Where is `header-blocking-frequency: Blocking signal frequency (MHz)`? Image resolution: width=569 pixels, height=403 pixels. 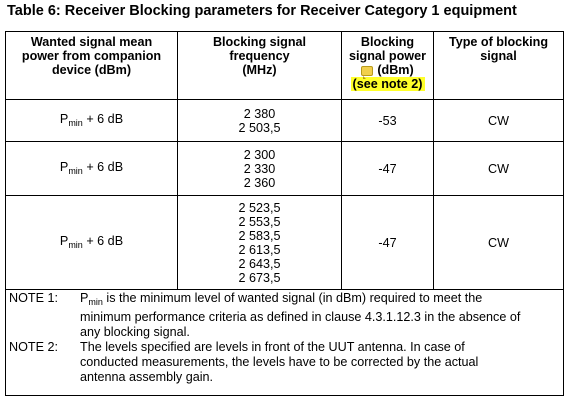
header-blocking-frequency: Blocking signal frequency (MHz) is located at coordinates (259, 65).